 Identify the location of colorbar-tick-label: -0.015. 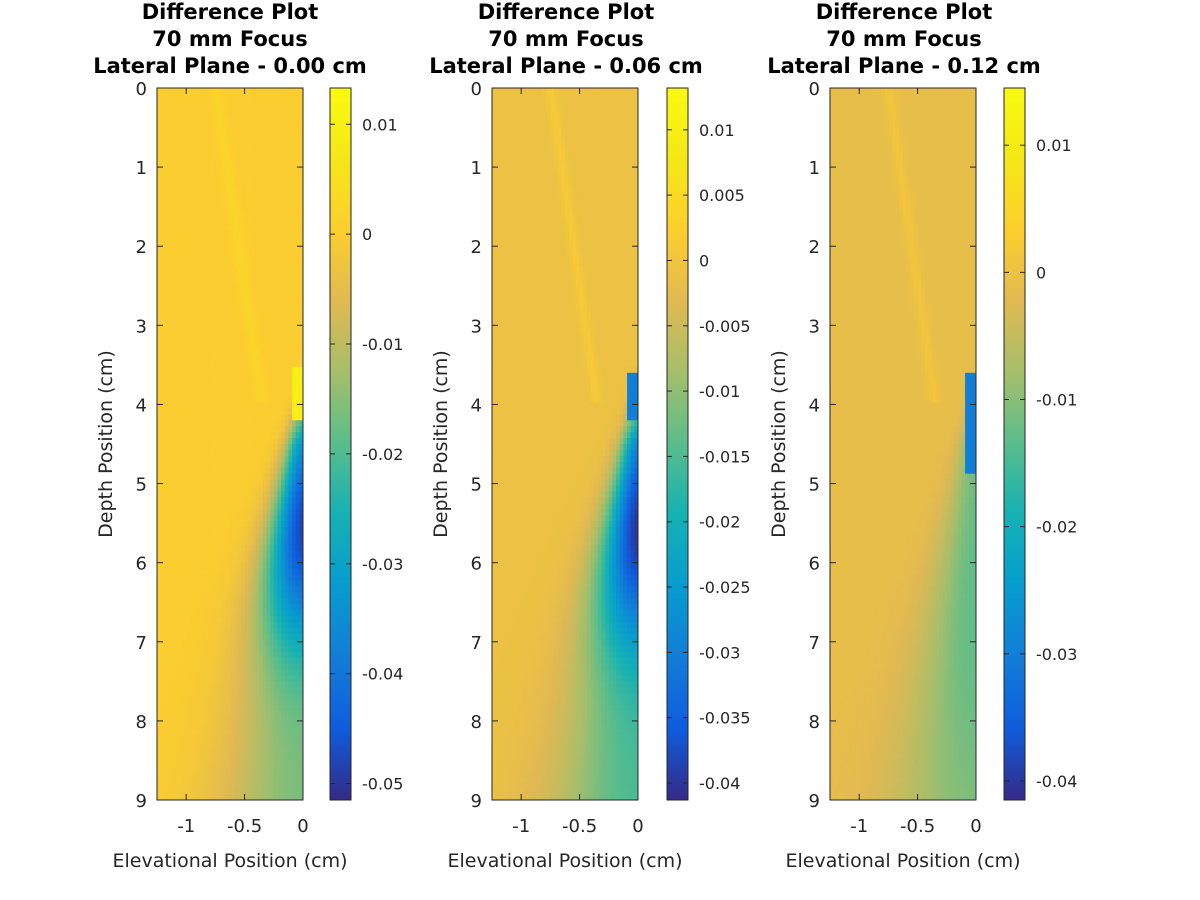
(725, 456).